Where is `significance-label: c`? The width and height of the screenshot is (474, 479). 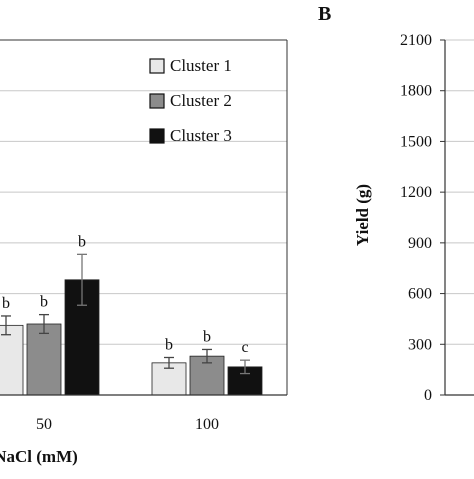 significance-label: c is located at coordinates (244, 347).